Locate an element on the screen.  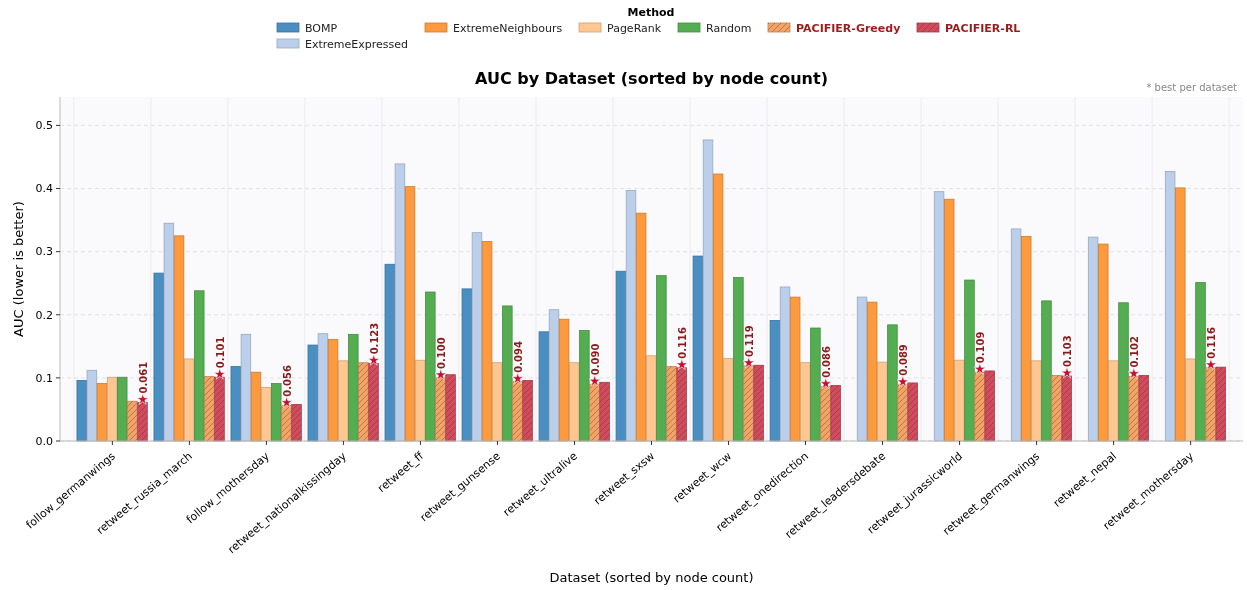
data-label: 0.056 is located at coordinates (287, 380).